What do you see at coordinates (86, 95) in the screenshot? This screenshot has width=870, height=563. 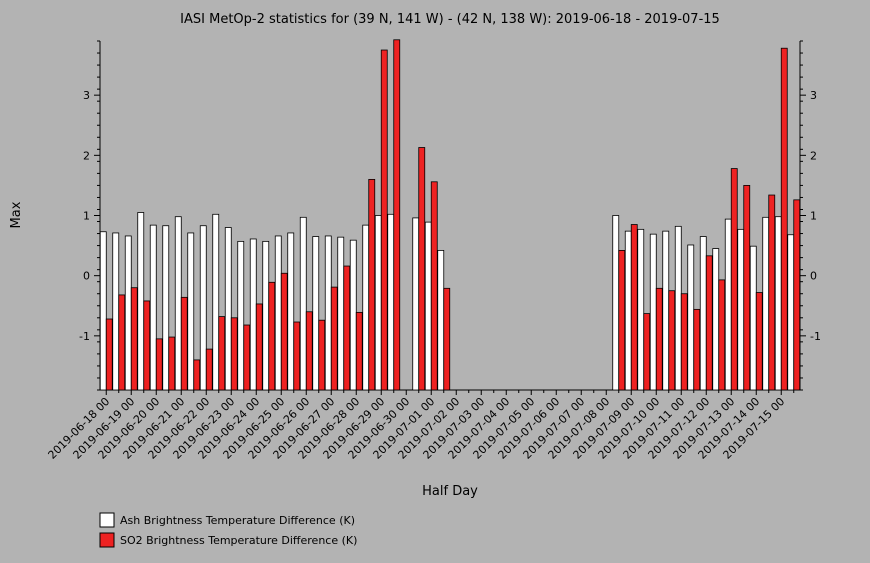 I see `y-tick-label-left: 3` at bounding box center [86, 95].